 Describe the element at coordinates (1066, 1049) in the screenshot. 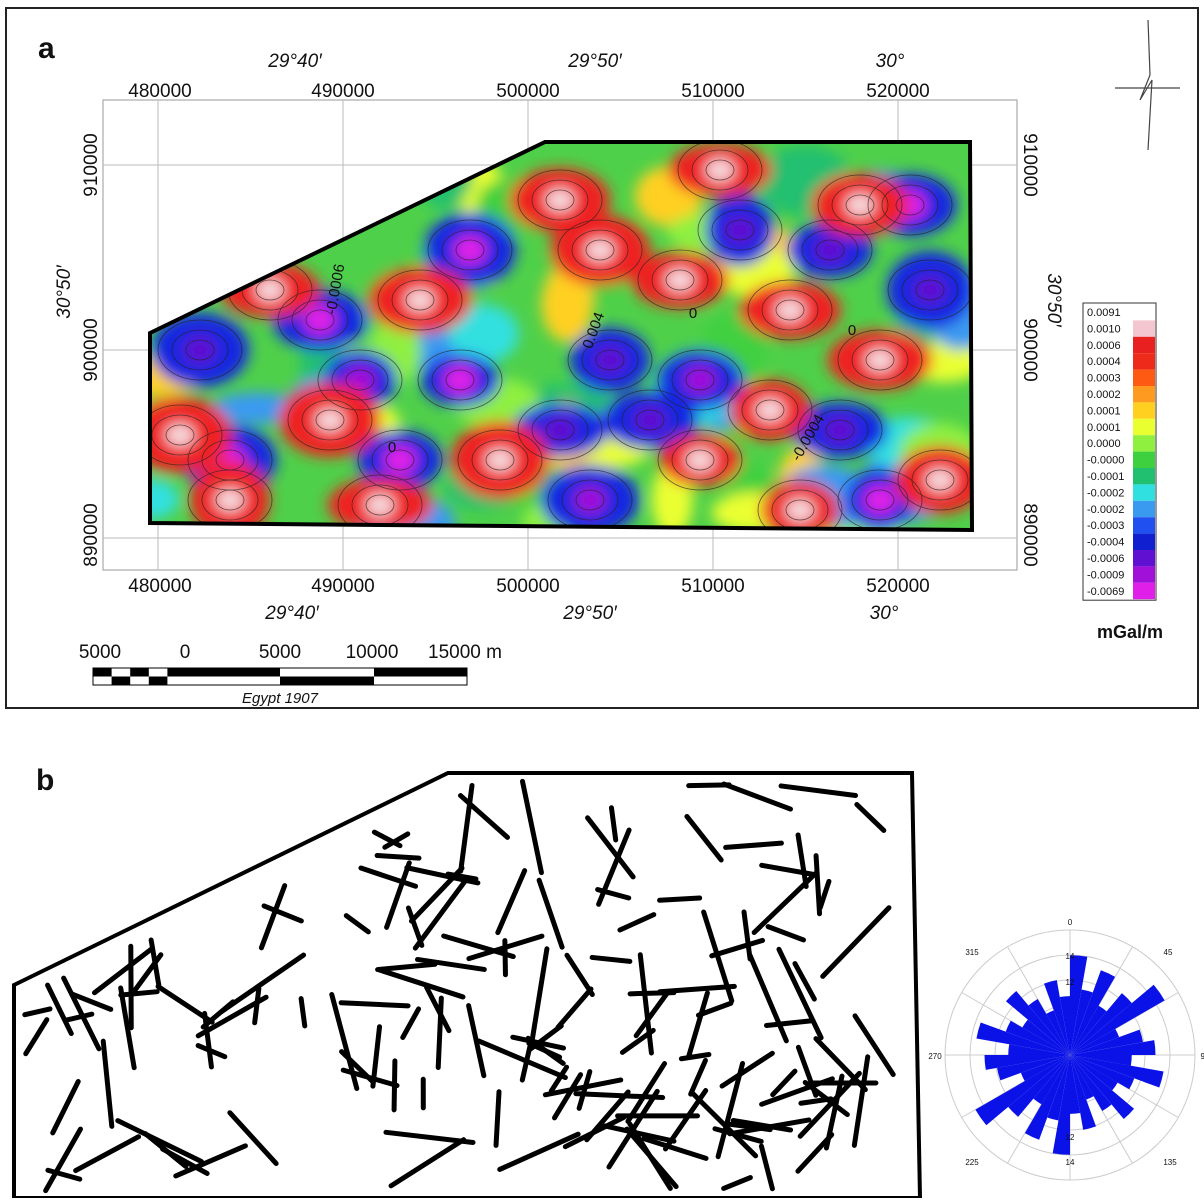

I see `rose-diagram: 0141231545270902251351412` at that location.